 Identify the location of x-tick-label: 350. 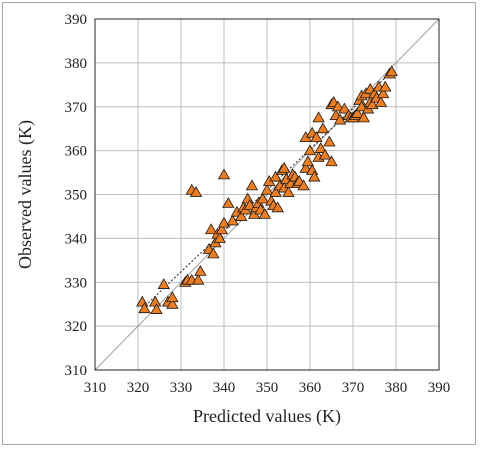
(267, 388).